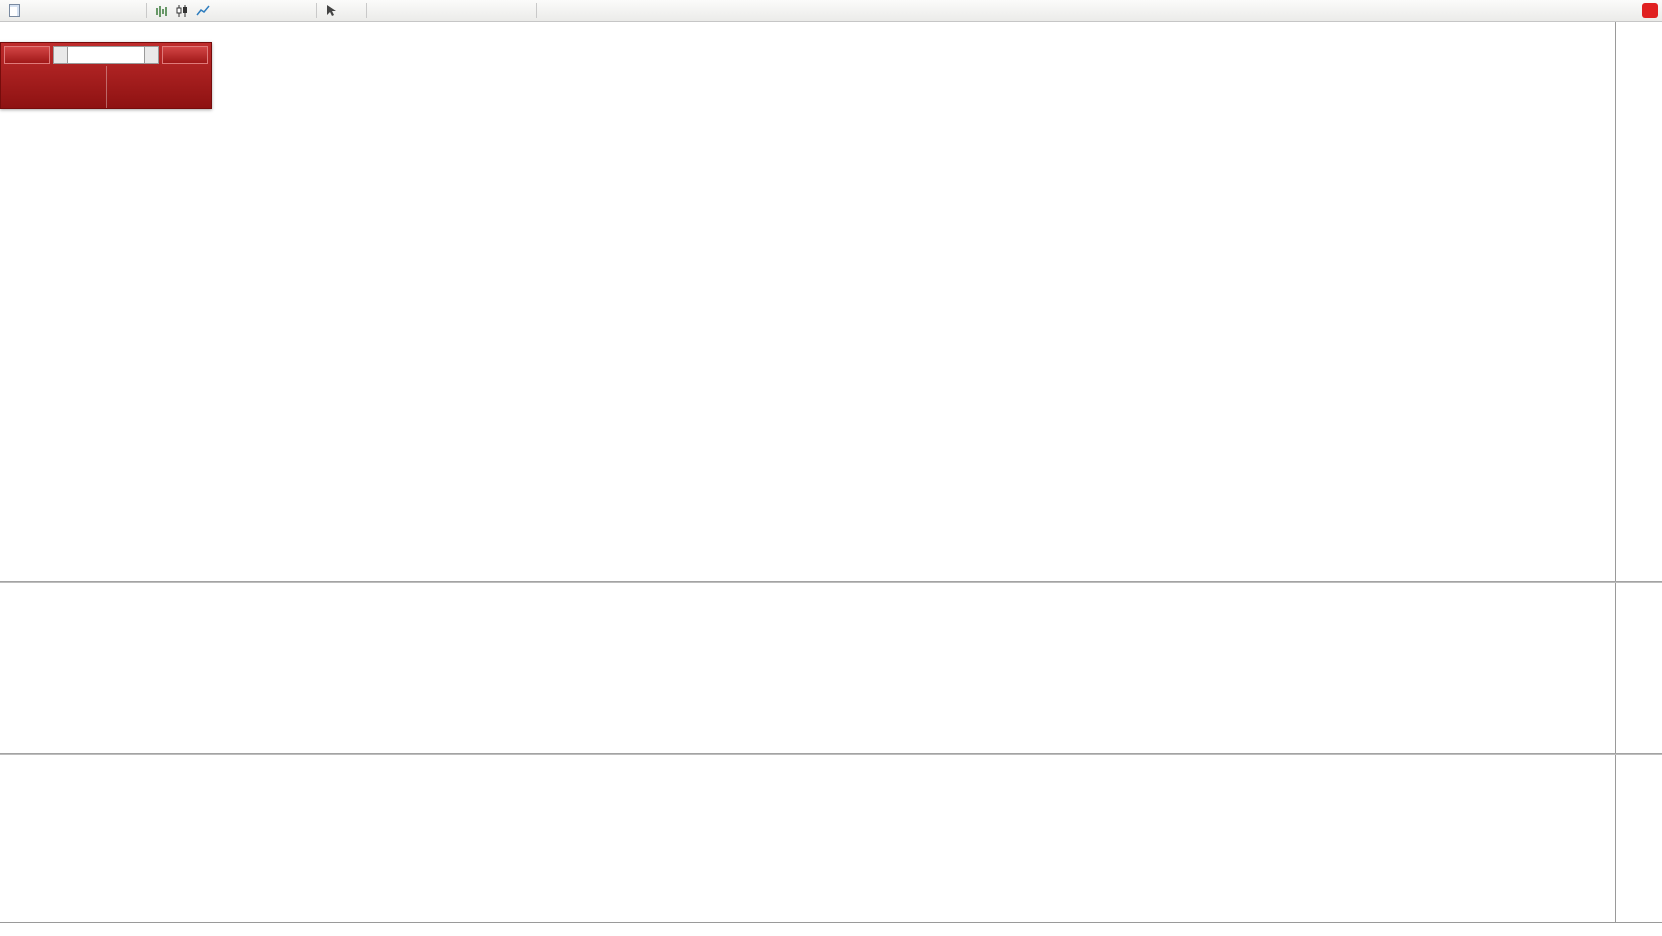  What do you see at coordinates (103, 11) in the screenshot?
I see `terminal-icon` at bounding box center [103, 11].